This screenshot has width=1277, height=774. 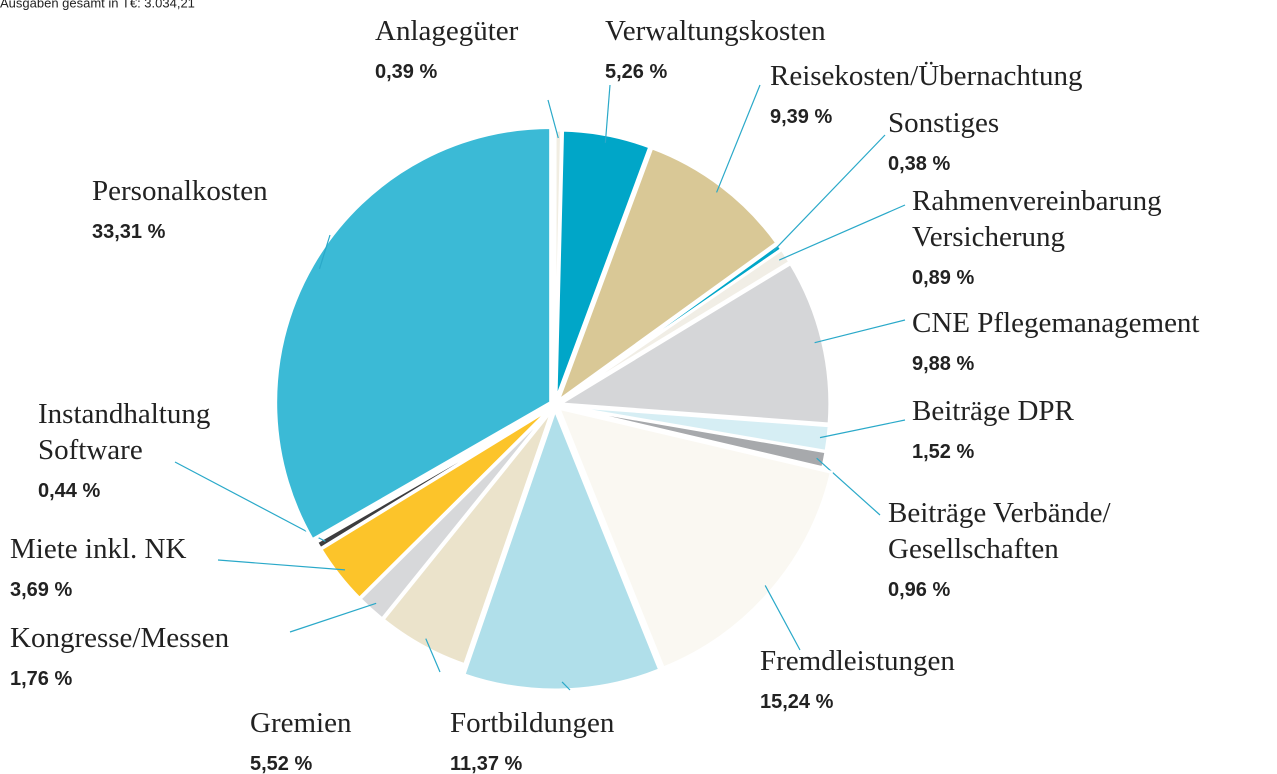 I want to click on value-label: 9,88 %, so click(x=943, y=364).